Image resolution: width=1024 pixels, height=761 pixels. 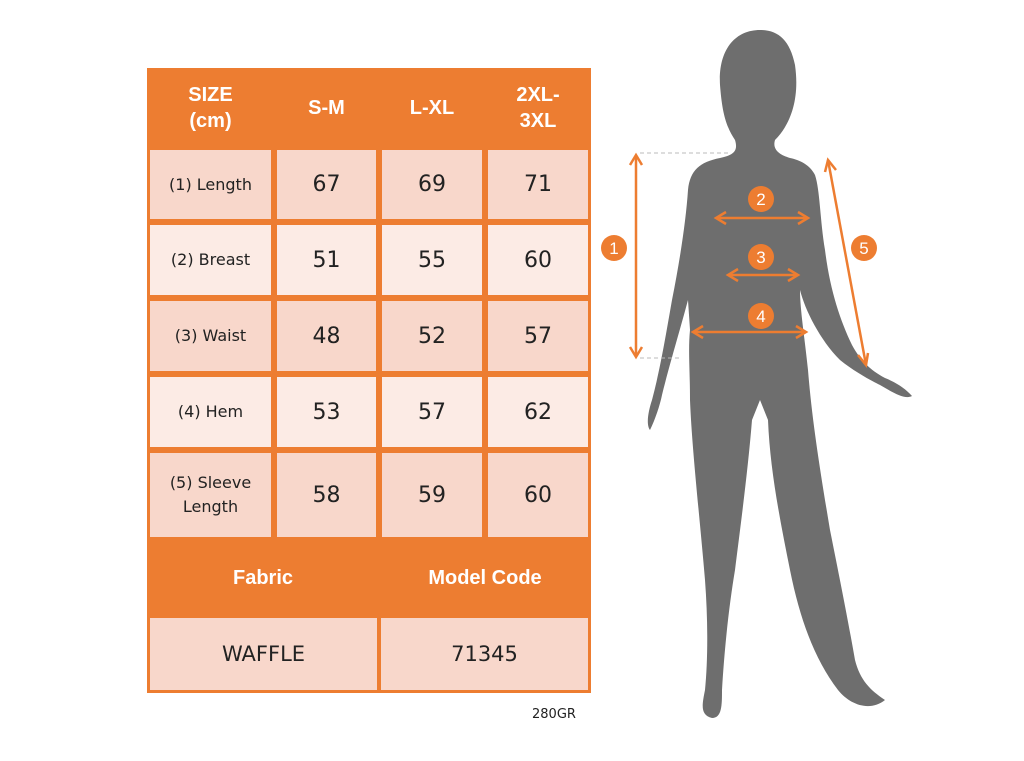 I want to click on row-label: (4) Hem, so click(x=210, y=412).